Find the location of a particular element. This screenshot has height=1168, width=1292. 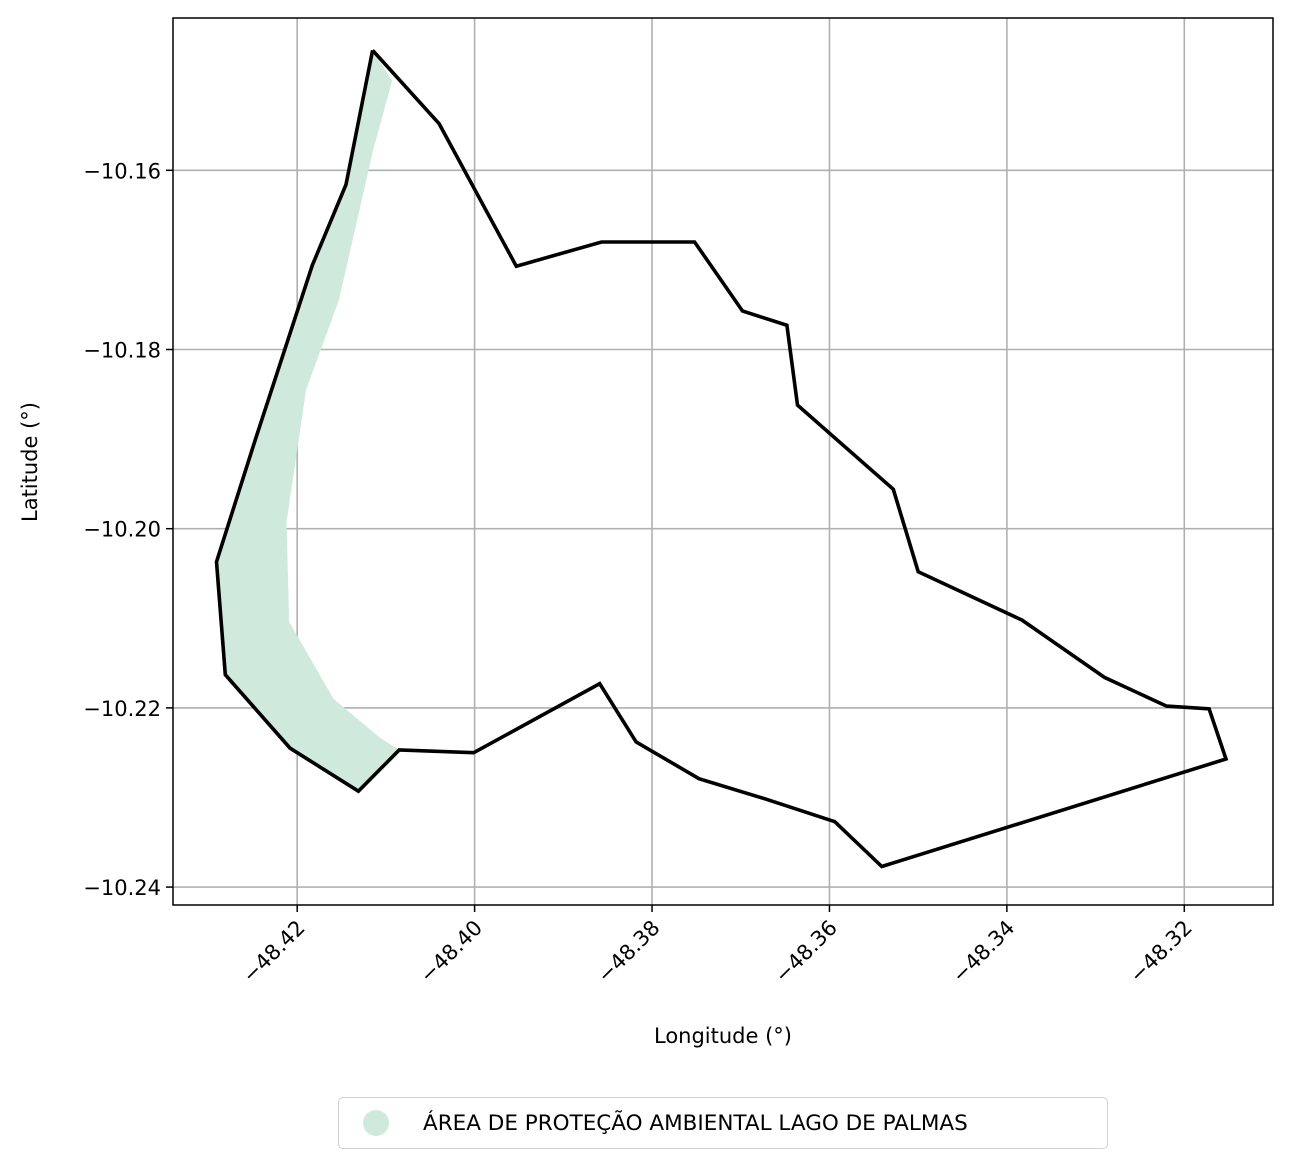

y-tick-label: −10.24 is located at coordinates (122, 888).